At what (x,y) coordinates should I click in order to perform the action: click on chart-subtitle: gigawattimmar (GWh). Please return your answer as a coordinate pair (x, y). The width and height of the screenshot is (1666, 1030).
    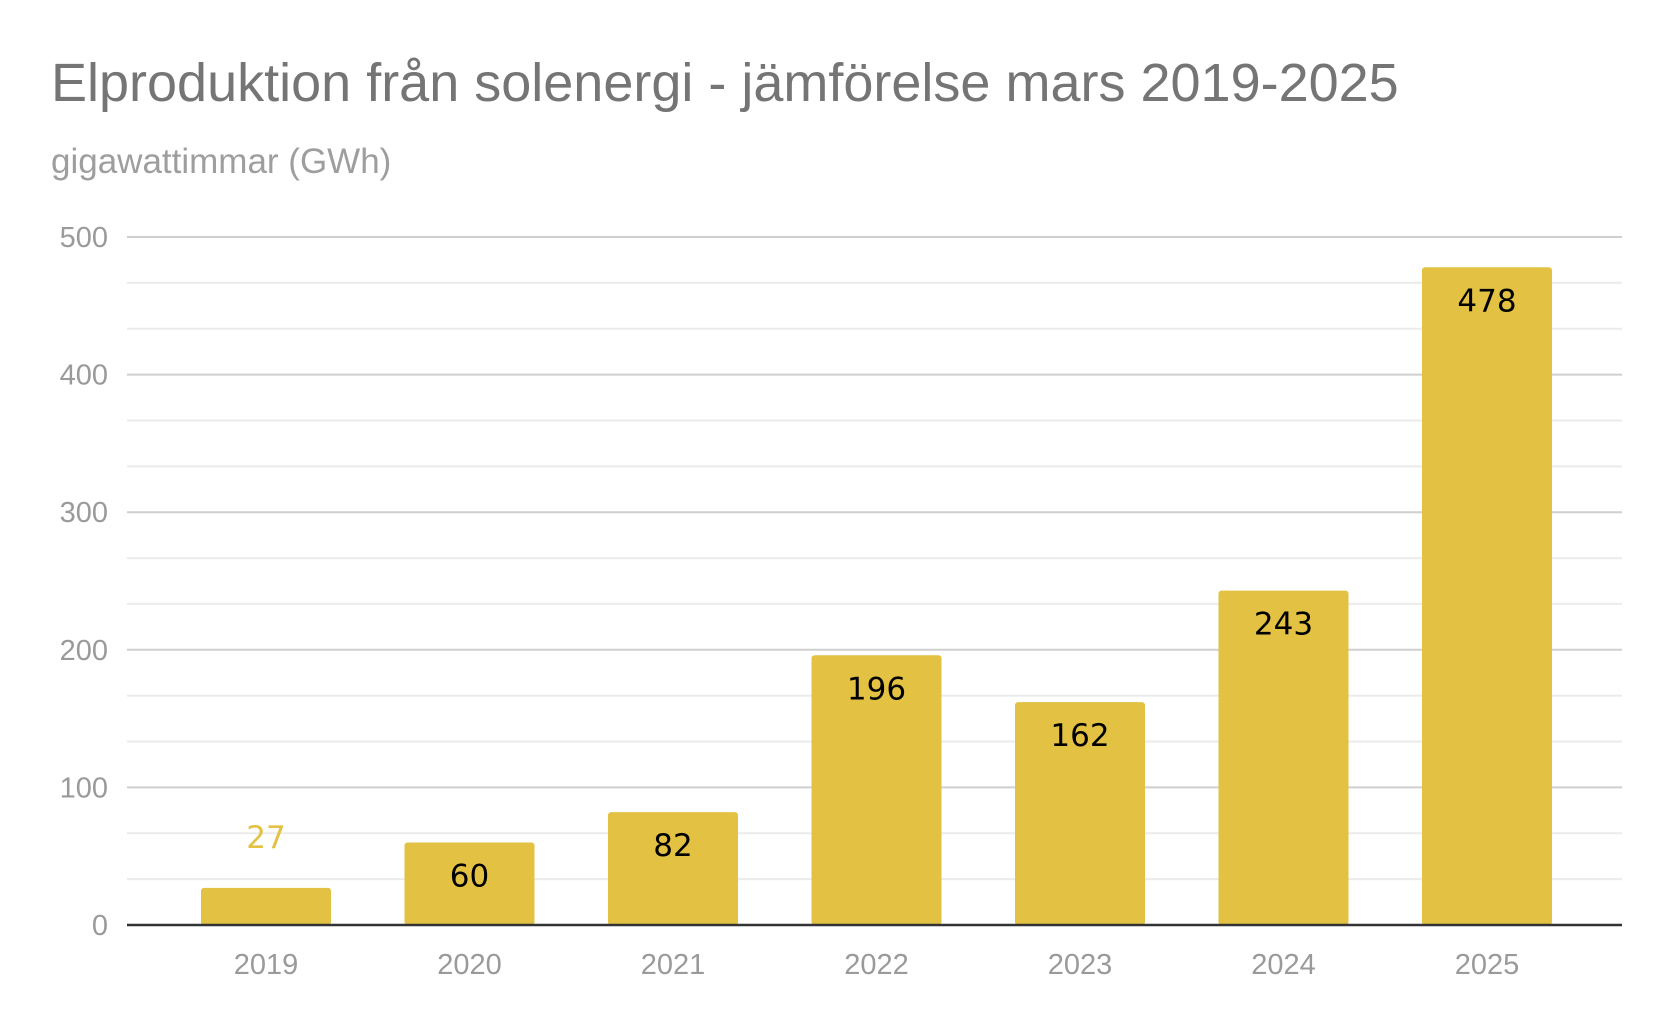
    Looking at the image, I should click on (221, 161).